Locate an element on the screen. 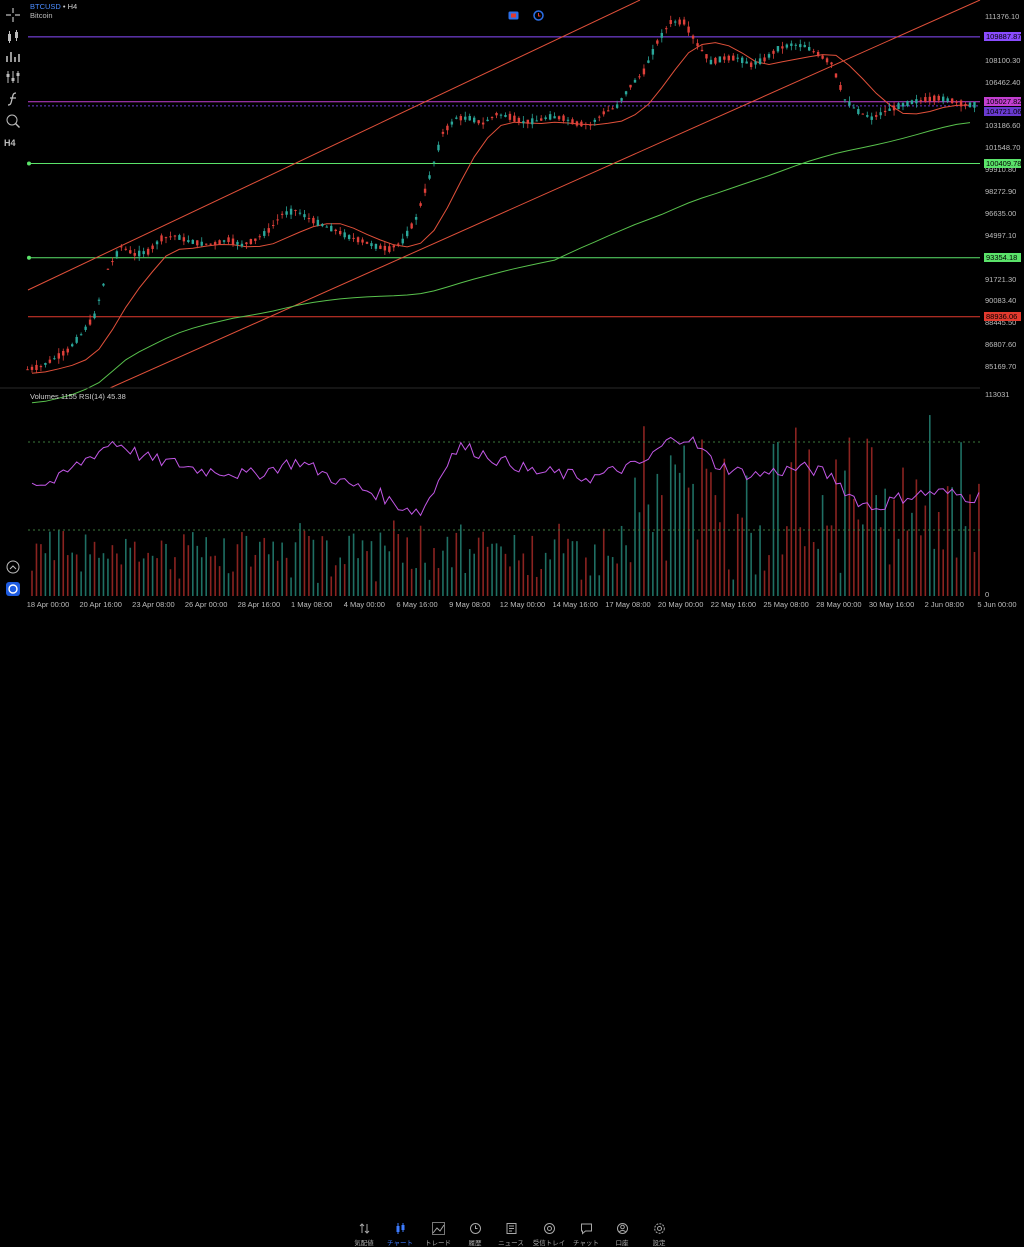 This screenshot has width=1024, height=1247. price-level-tag: 100409.78 is located at coordinates (1003, 163).